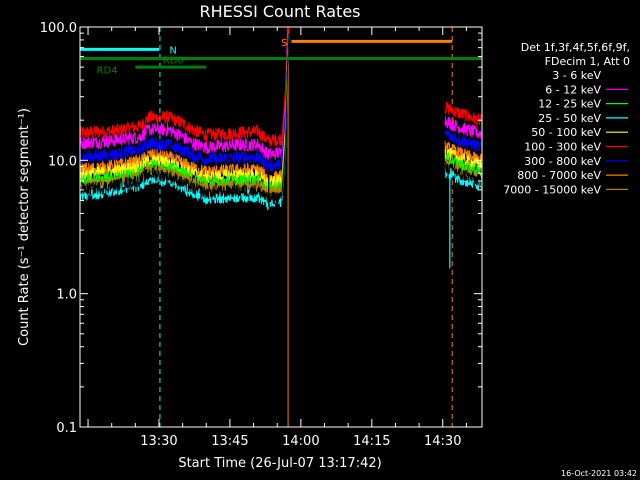  I want to click on series-7-post-gap, so click(463, 178).